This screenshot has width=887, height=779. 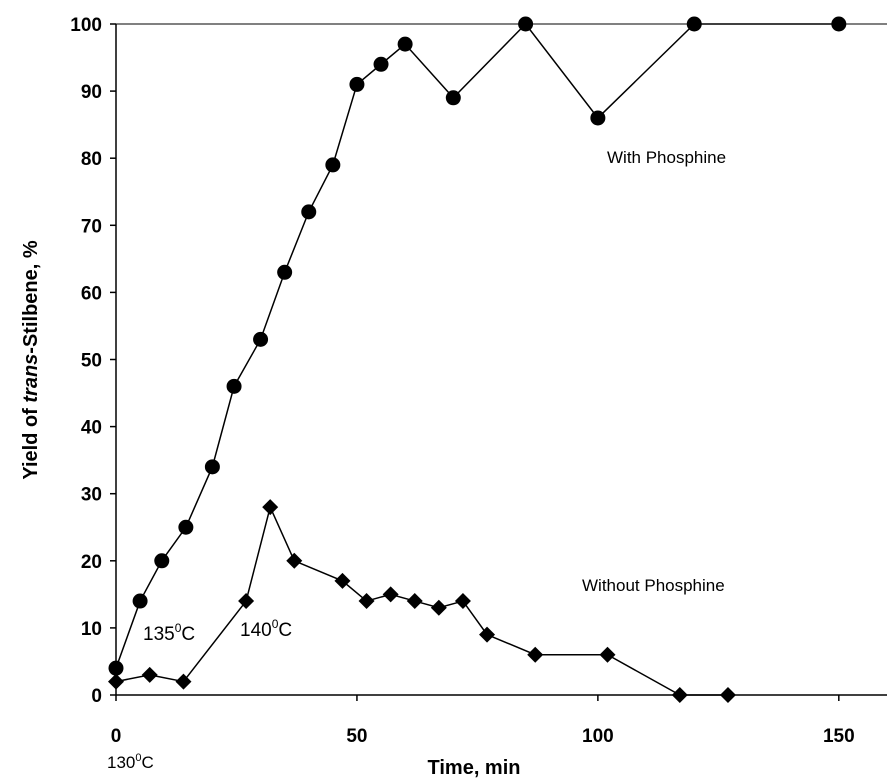 I want to click on y-tick-label: 90, so click(x=91, y=92).